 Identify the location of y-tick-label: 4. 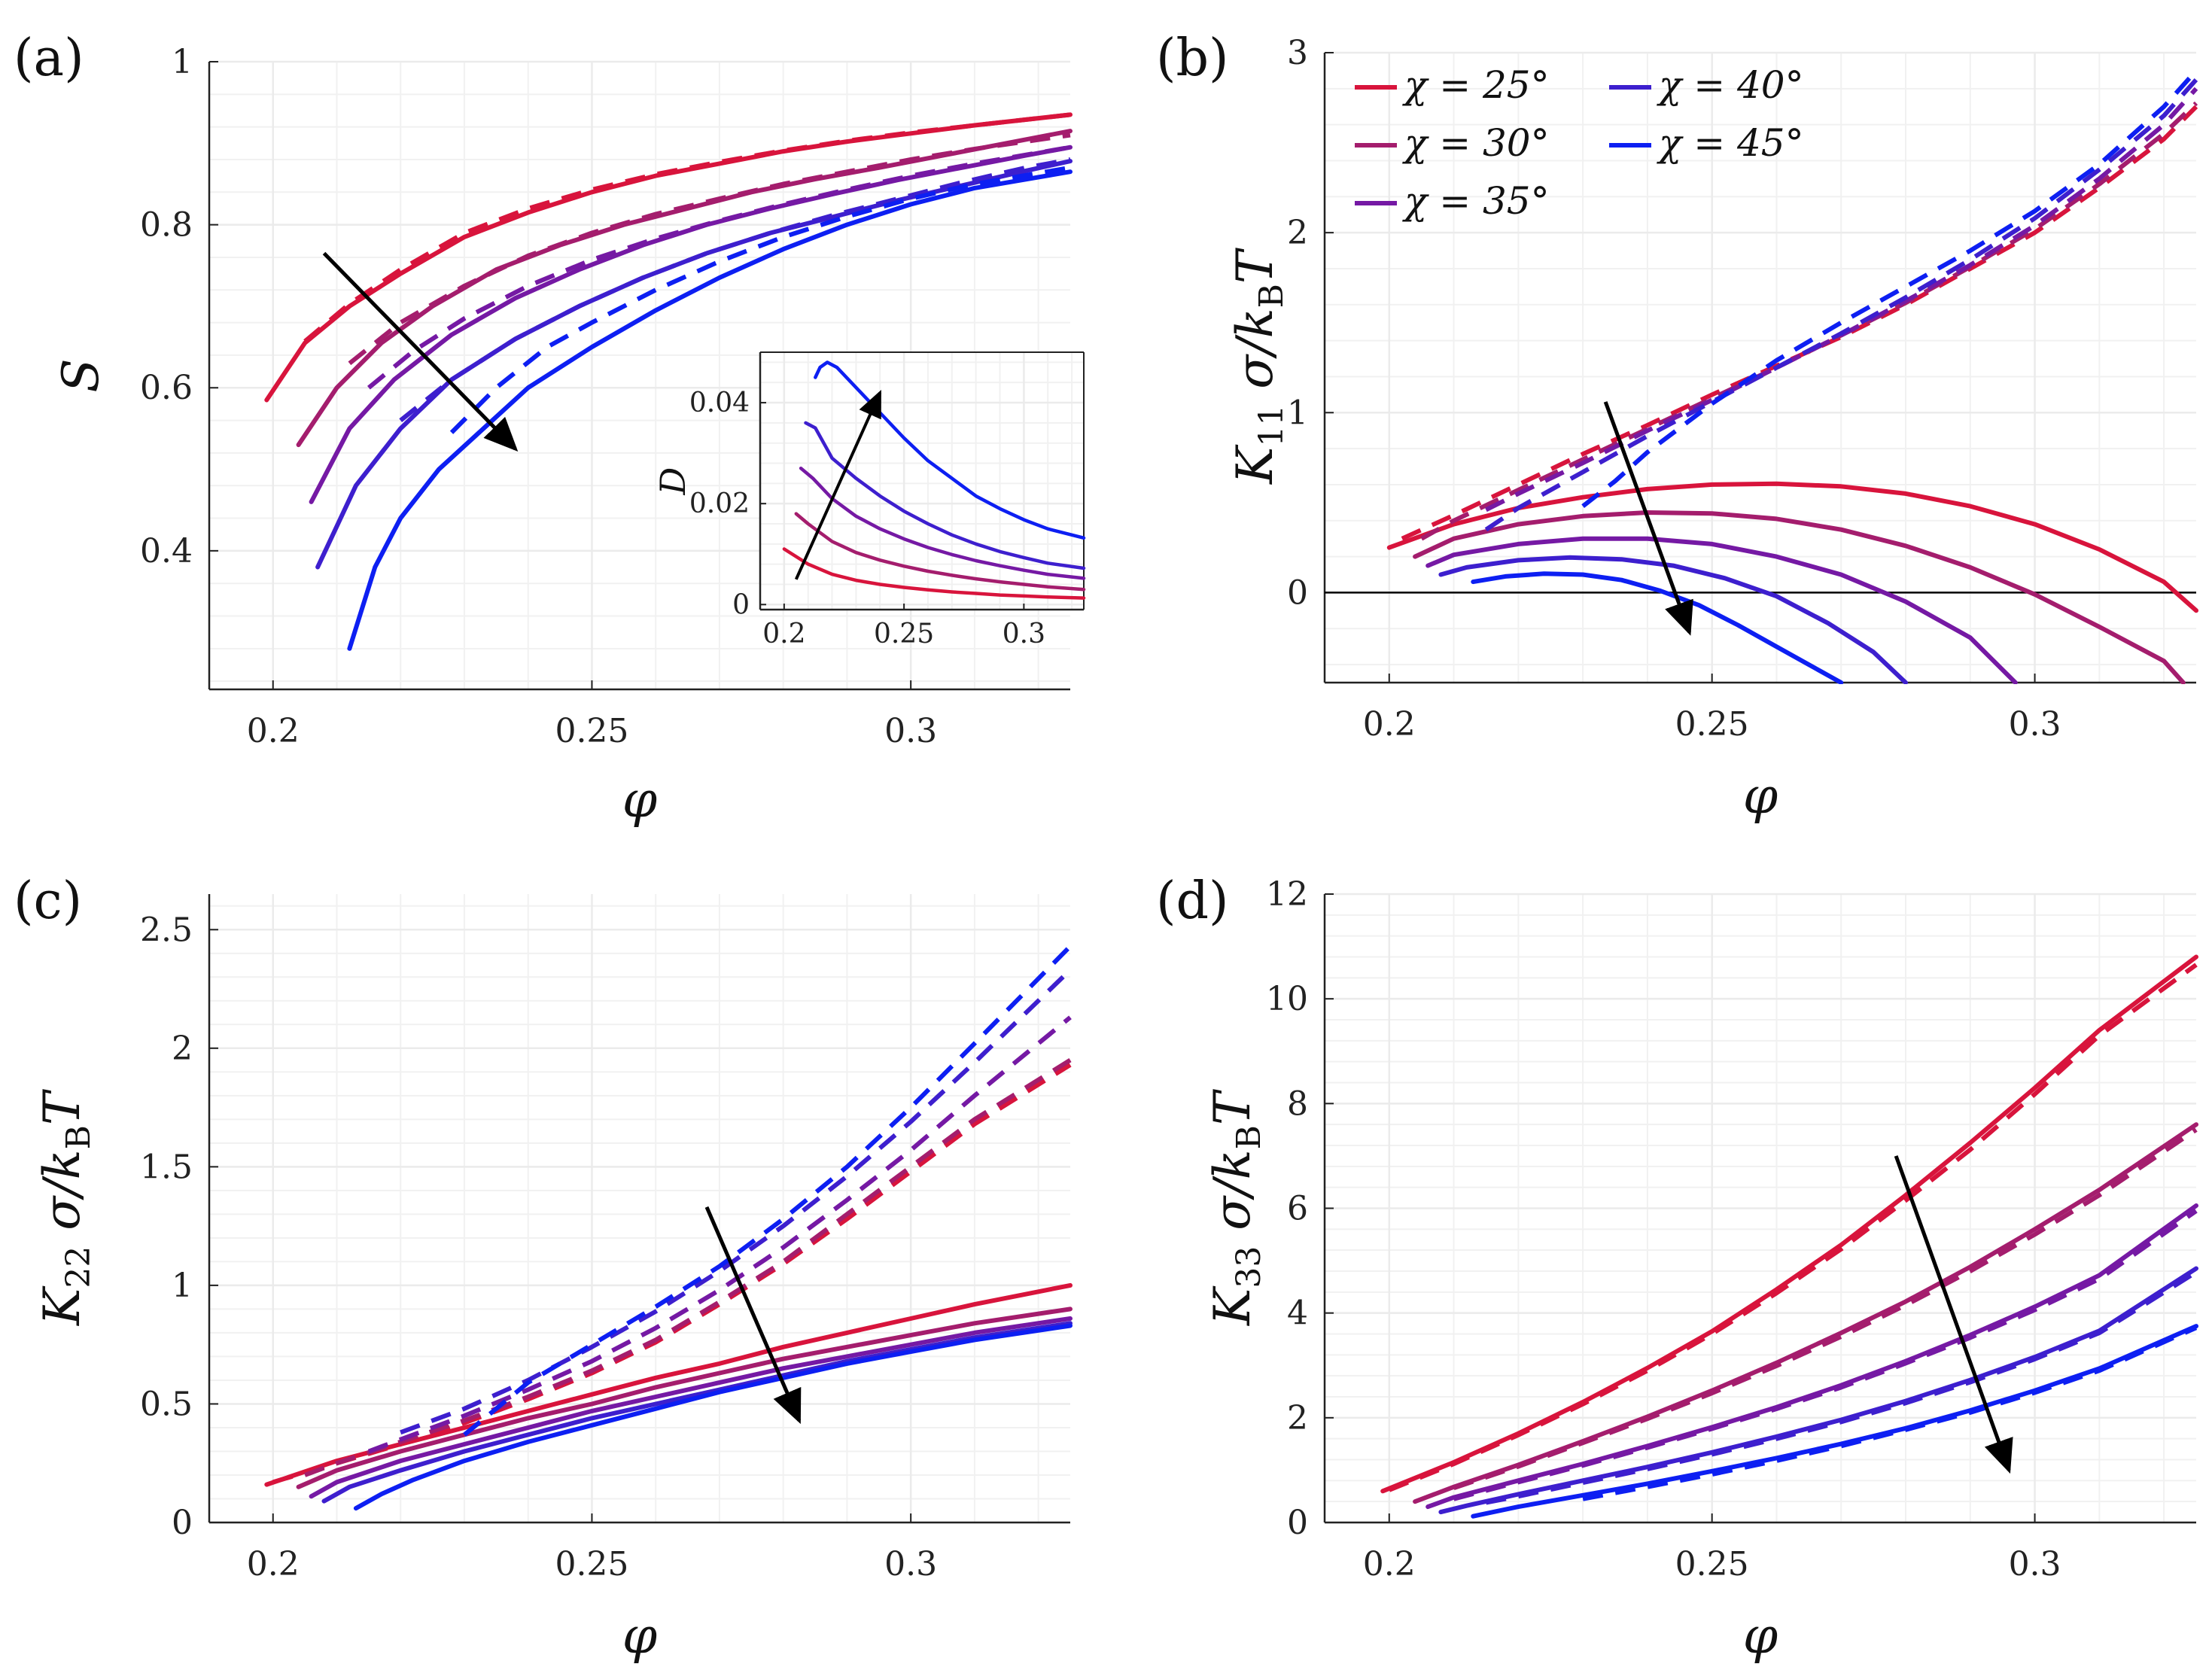
(1297, 1313).